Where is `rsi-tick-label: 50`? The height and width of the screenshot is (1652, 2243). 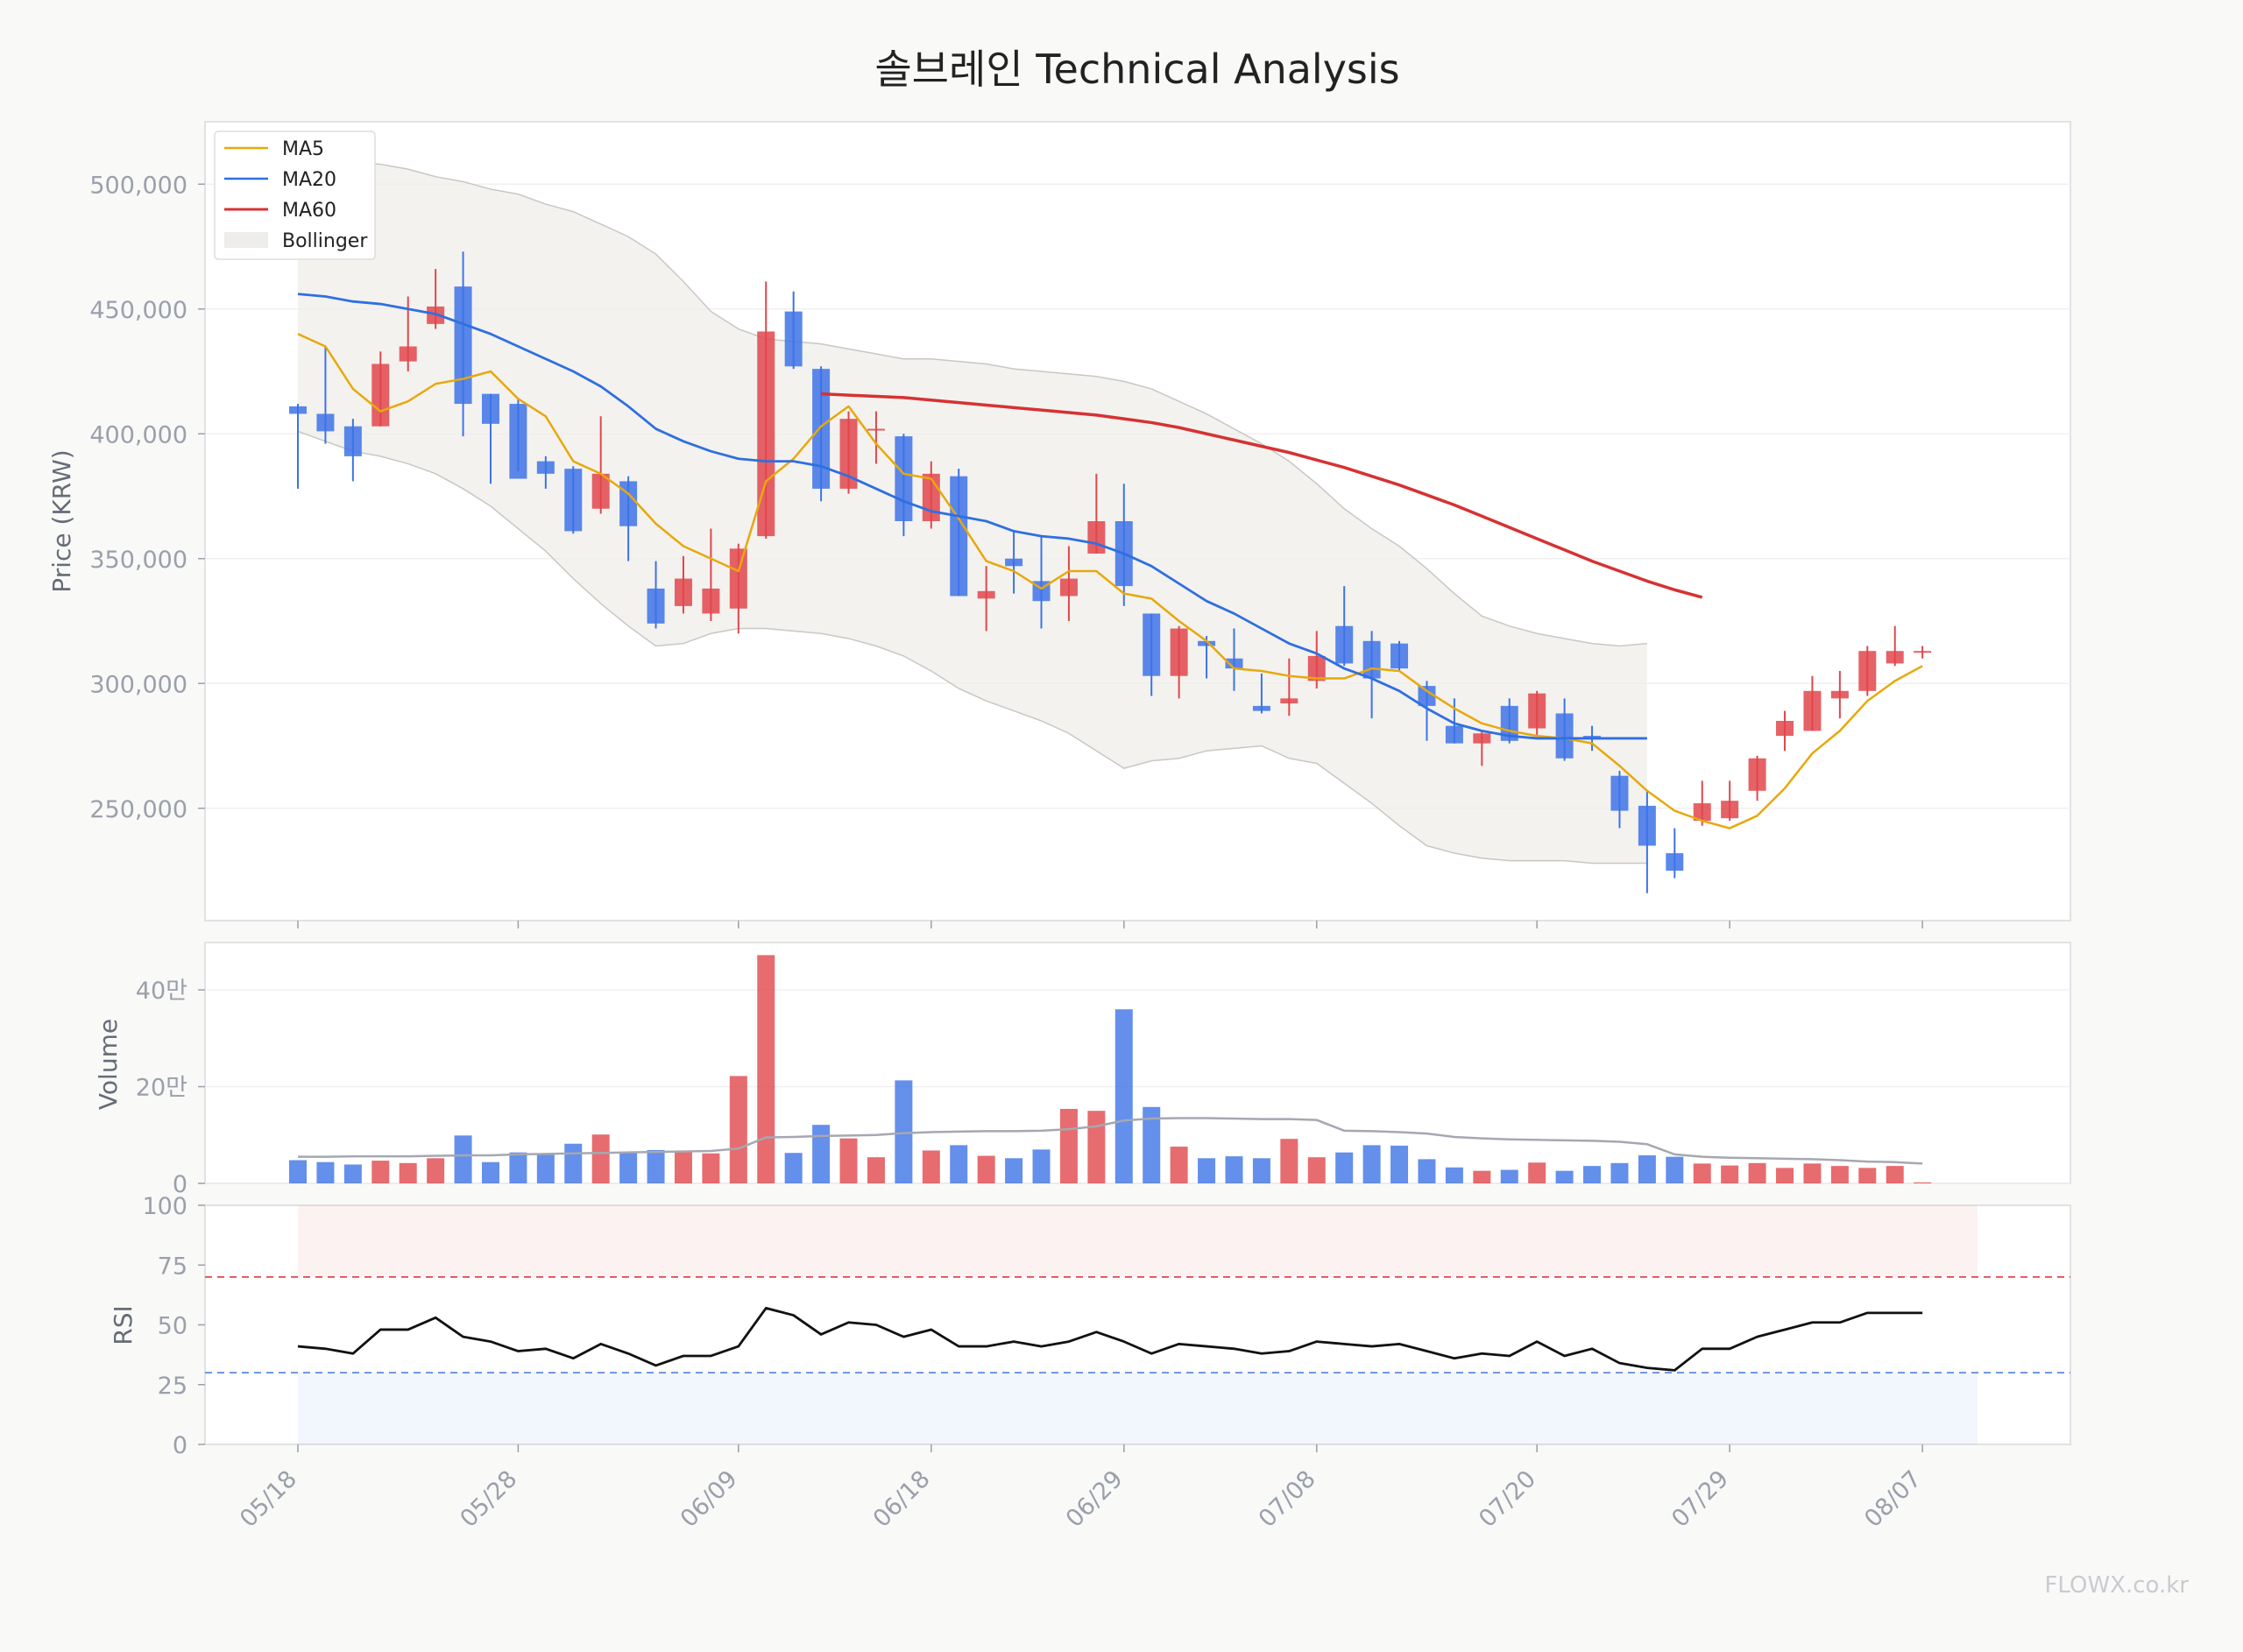 rsi-tick-label: 50 is located at coordinates (173, 1326).